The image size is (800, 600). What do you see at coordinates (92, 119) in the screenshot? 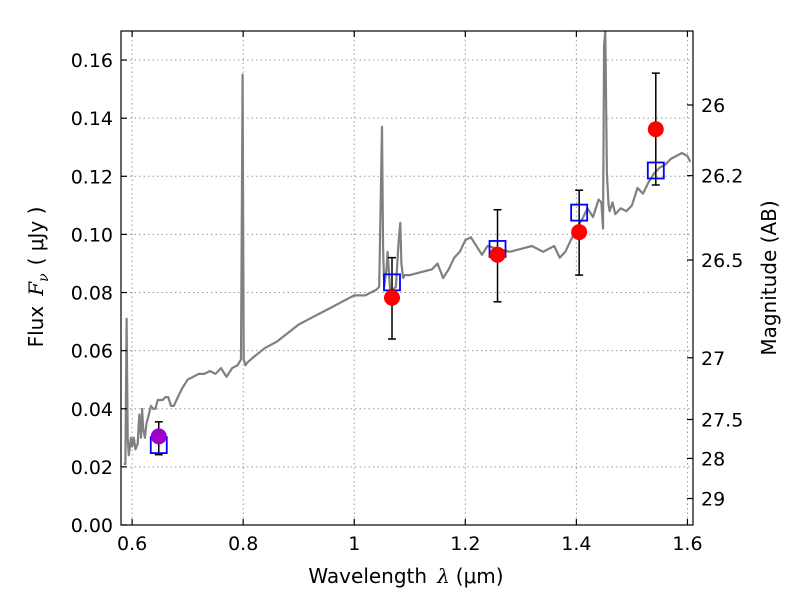
I see `y-tick-label: 0.14` at bounding box center [92, 119].